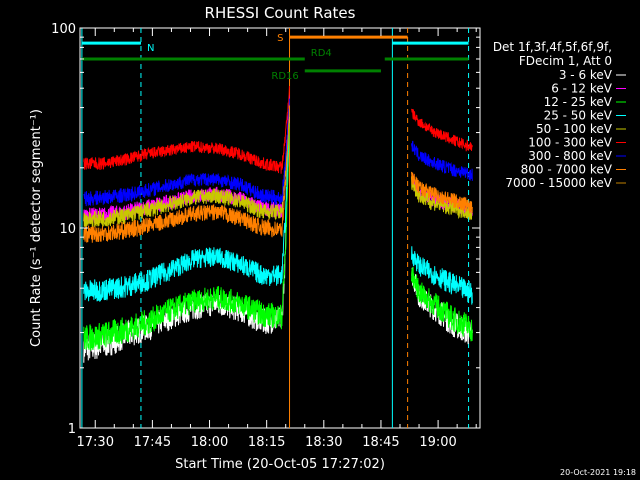 This screenshot has width=640, height=480. What do you see at coordinates (570, 156) in the screenshot?
I see `legend-entry: 300 - 800 keV` at bounding box center [570, 156].